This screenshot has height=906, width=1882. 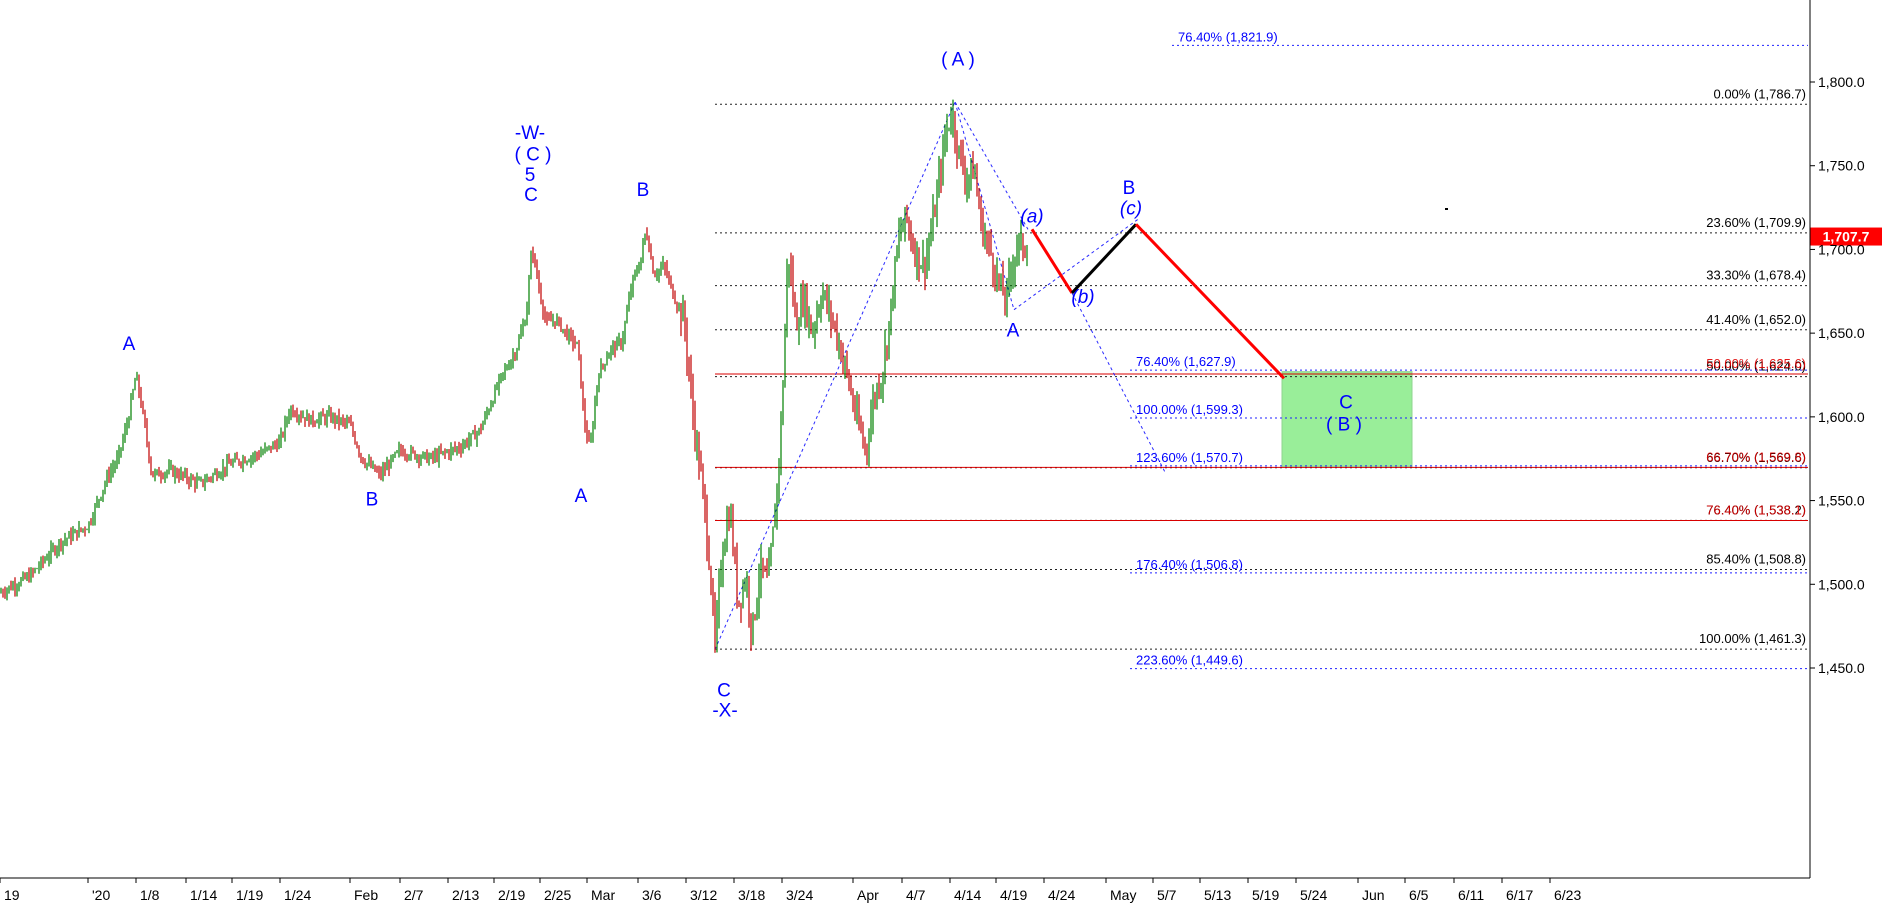 I want to click on fib-label-blue: 100.00% (1,599.3), so click(x=1189, y=409).